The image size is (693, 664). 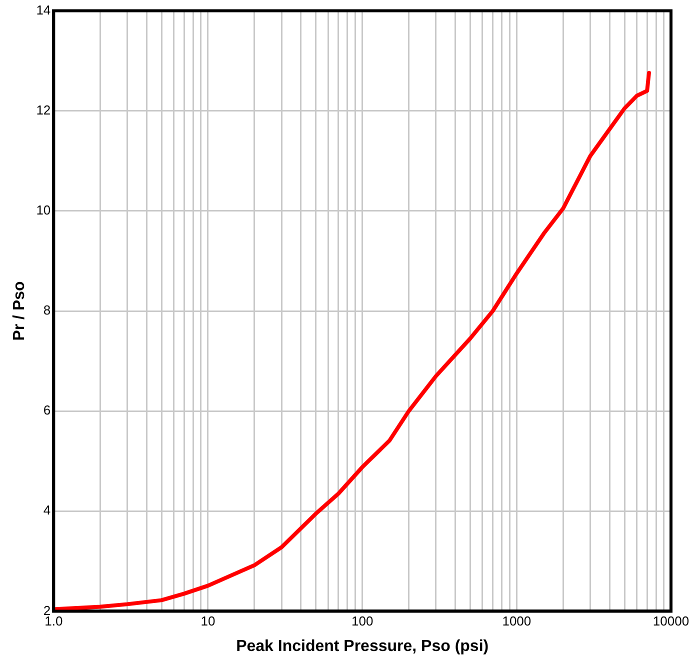 I want to click on y-tick-label: 4, so click(x=47, y=510).